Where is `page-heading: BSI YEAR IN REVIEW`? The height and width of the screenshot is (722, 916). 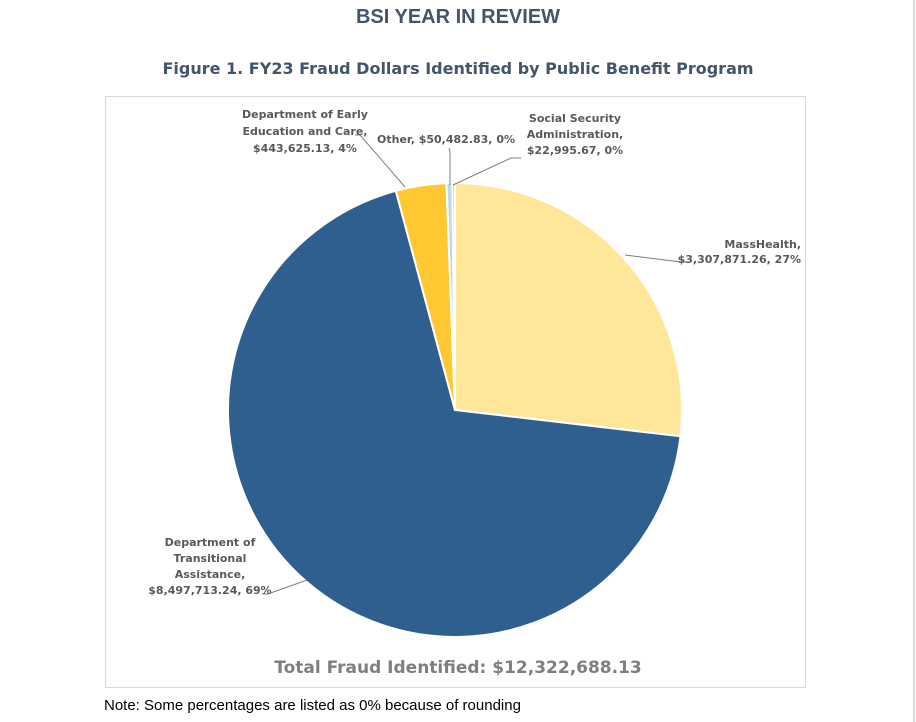
page-heading: BSI YEAR IN REVIEW is located at coordinates (458, 17).